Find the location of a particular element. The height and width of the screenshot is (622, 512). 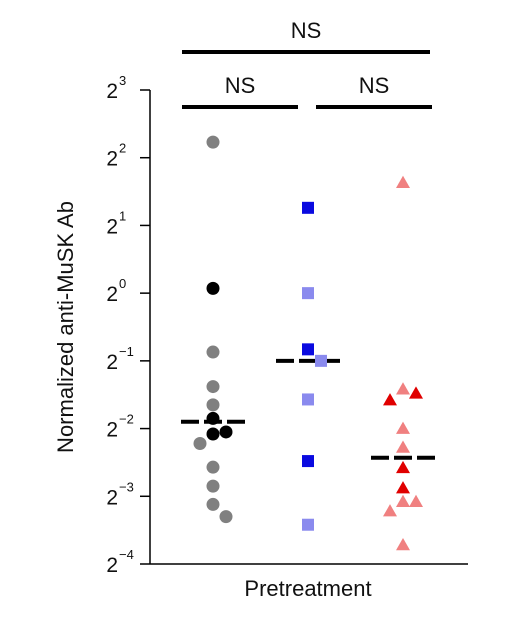

y-tick-exponent: −4 is located at coordinates (126, 554).